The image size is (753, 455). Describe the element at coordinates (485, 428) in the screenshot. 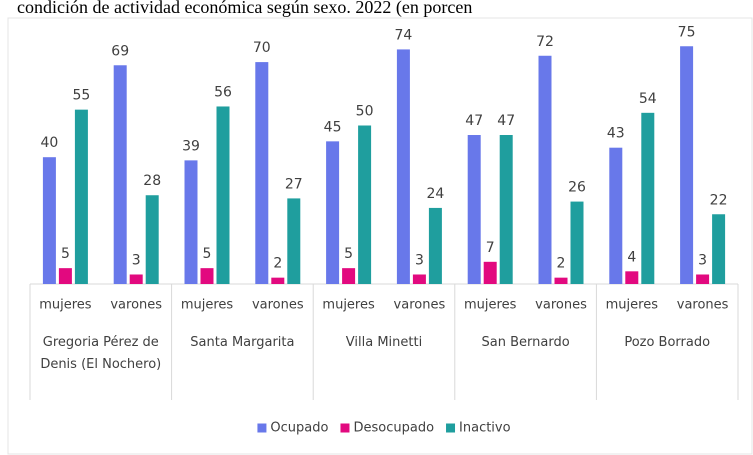

I see `legend-label: Inactivo` at that location.